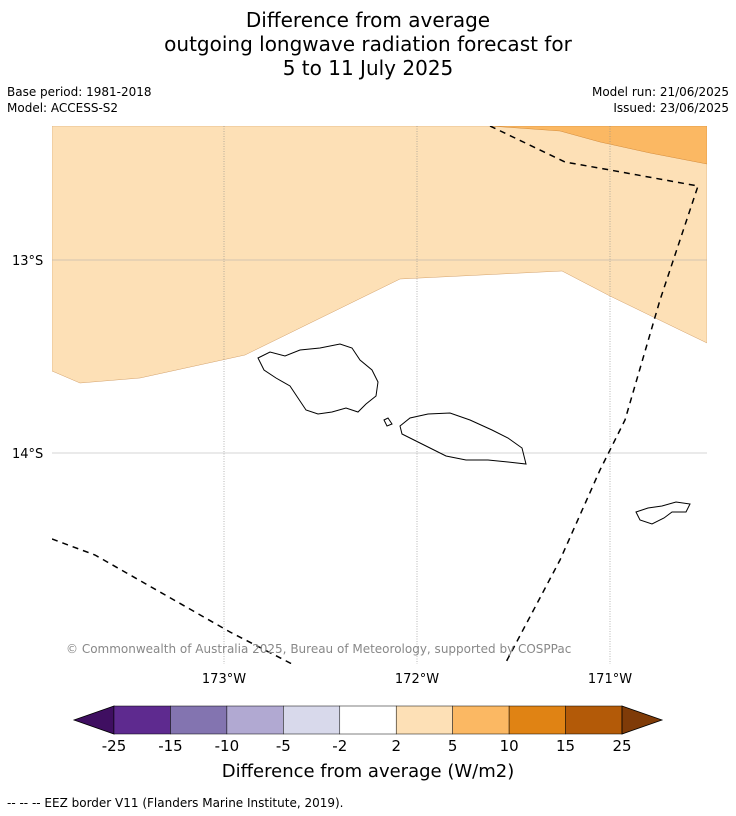 Image resolution: width=736 pixels, height=816 pixels. I want to click on model-run: Model run: 21/06/2025, so click(660, 92).